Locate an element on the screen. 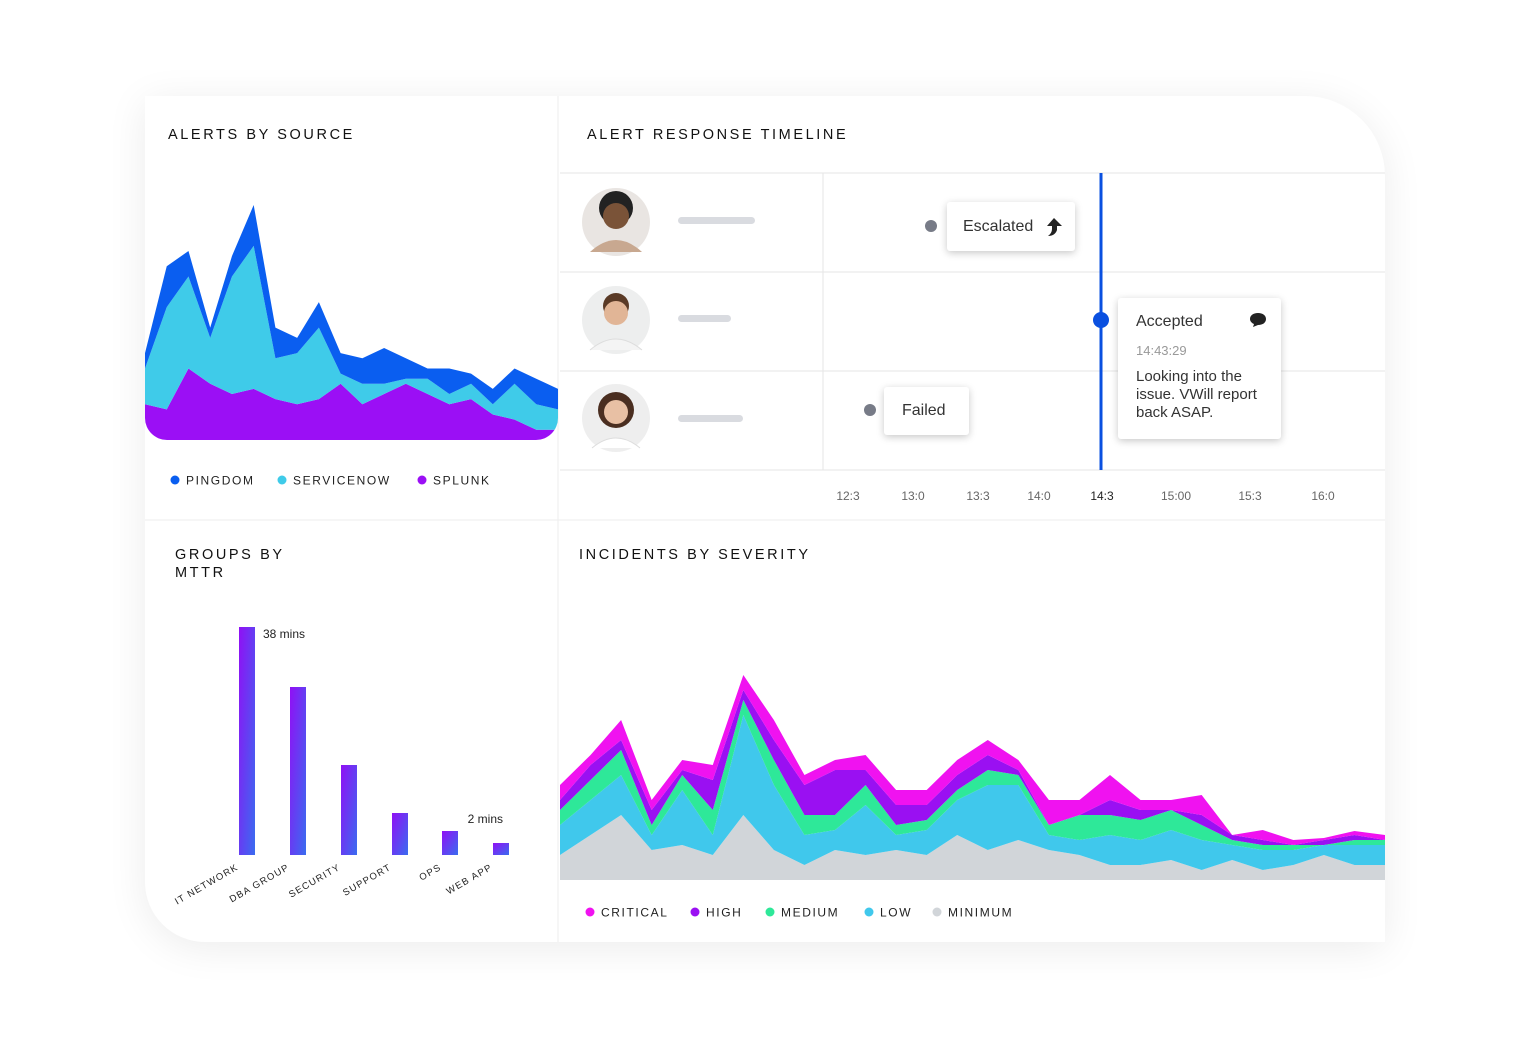 This screenshot has width=1536, height=1040. x-tick-label: SECURITY is located at coordinates (314, 881).